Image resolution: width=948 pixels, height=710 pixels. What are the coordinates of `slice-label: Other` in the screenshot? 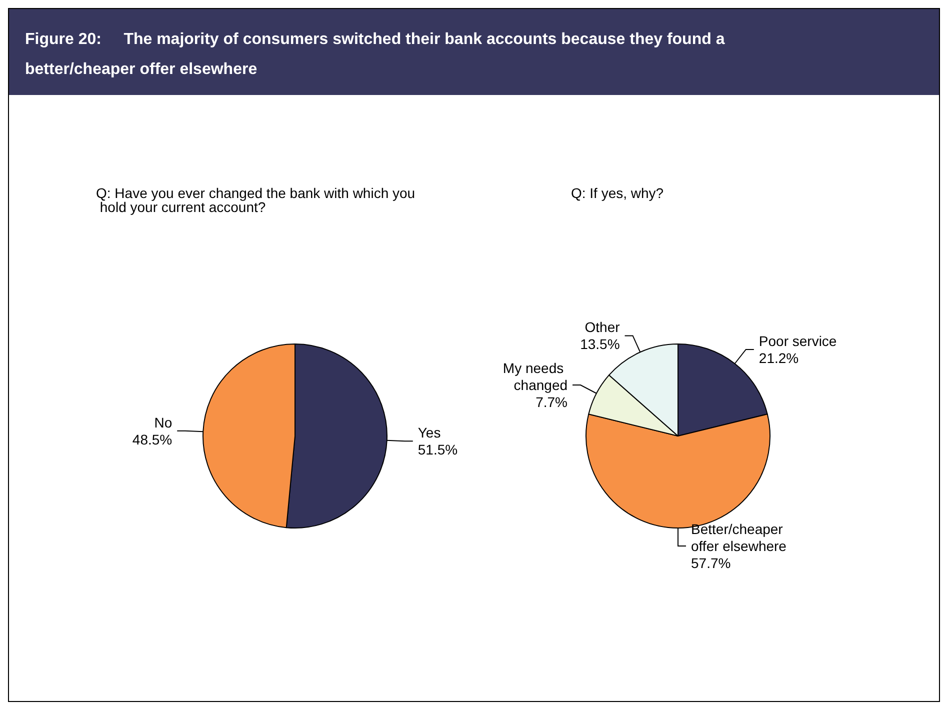 It's located at (602, 327).